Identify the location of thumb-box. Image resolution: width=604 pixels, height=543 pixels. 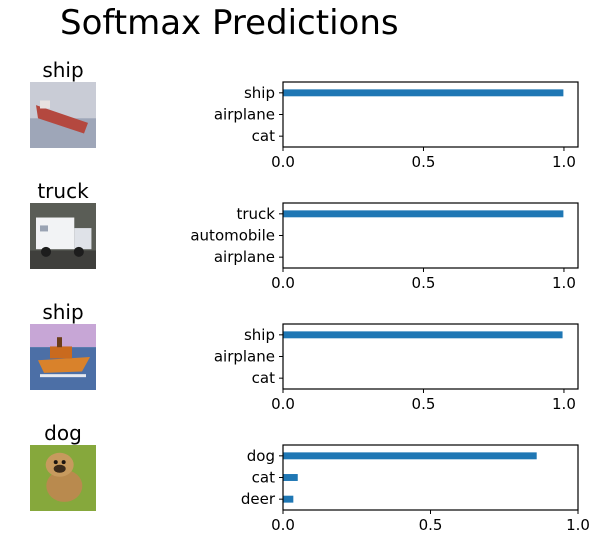
(55, 233).